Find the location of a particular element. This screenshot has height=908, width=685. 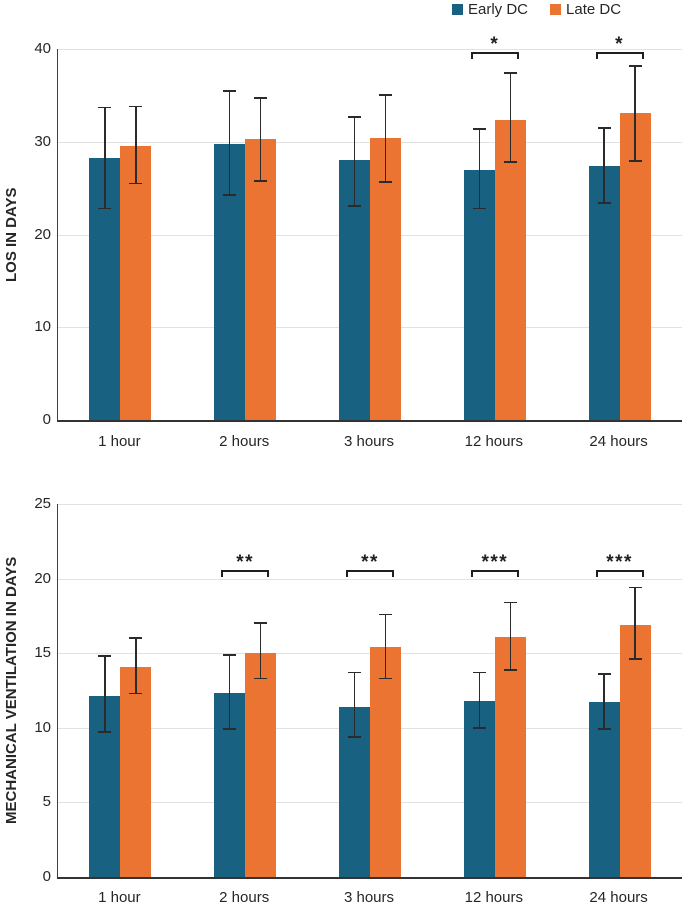

legend-item-early-dc: Early DC is located at coordinates (490, 9).